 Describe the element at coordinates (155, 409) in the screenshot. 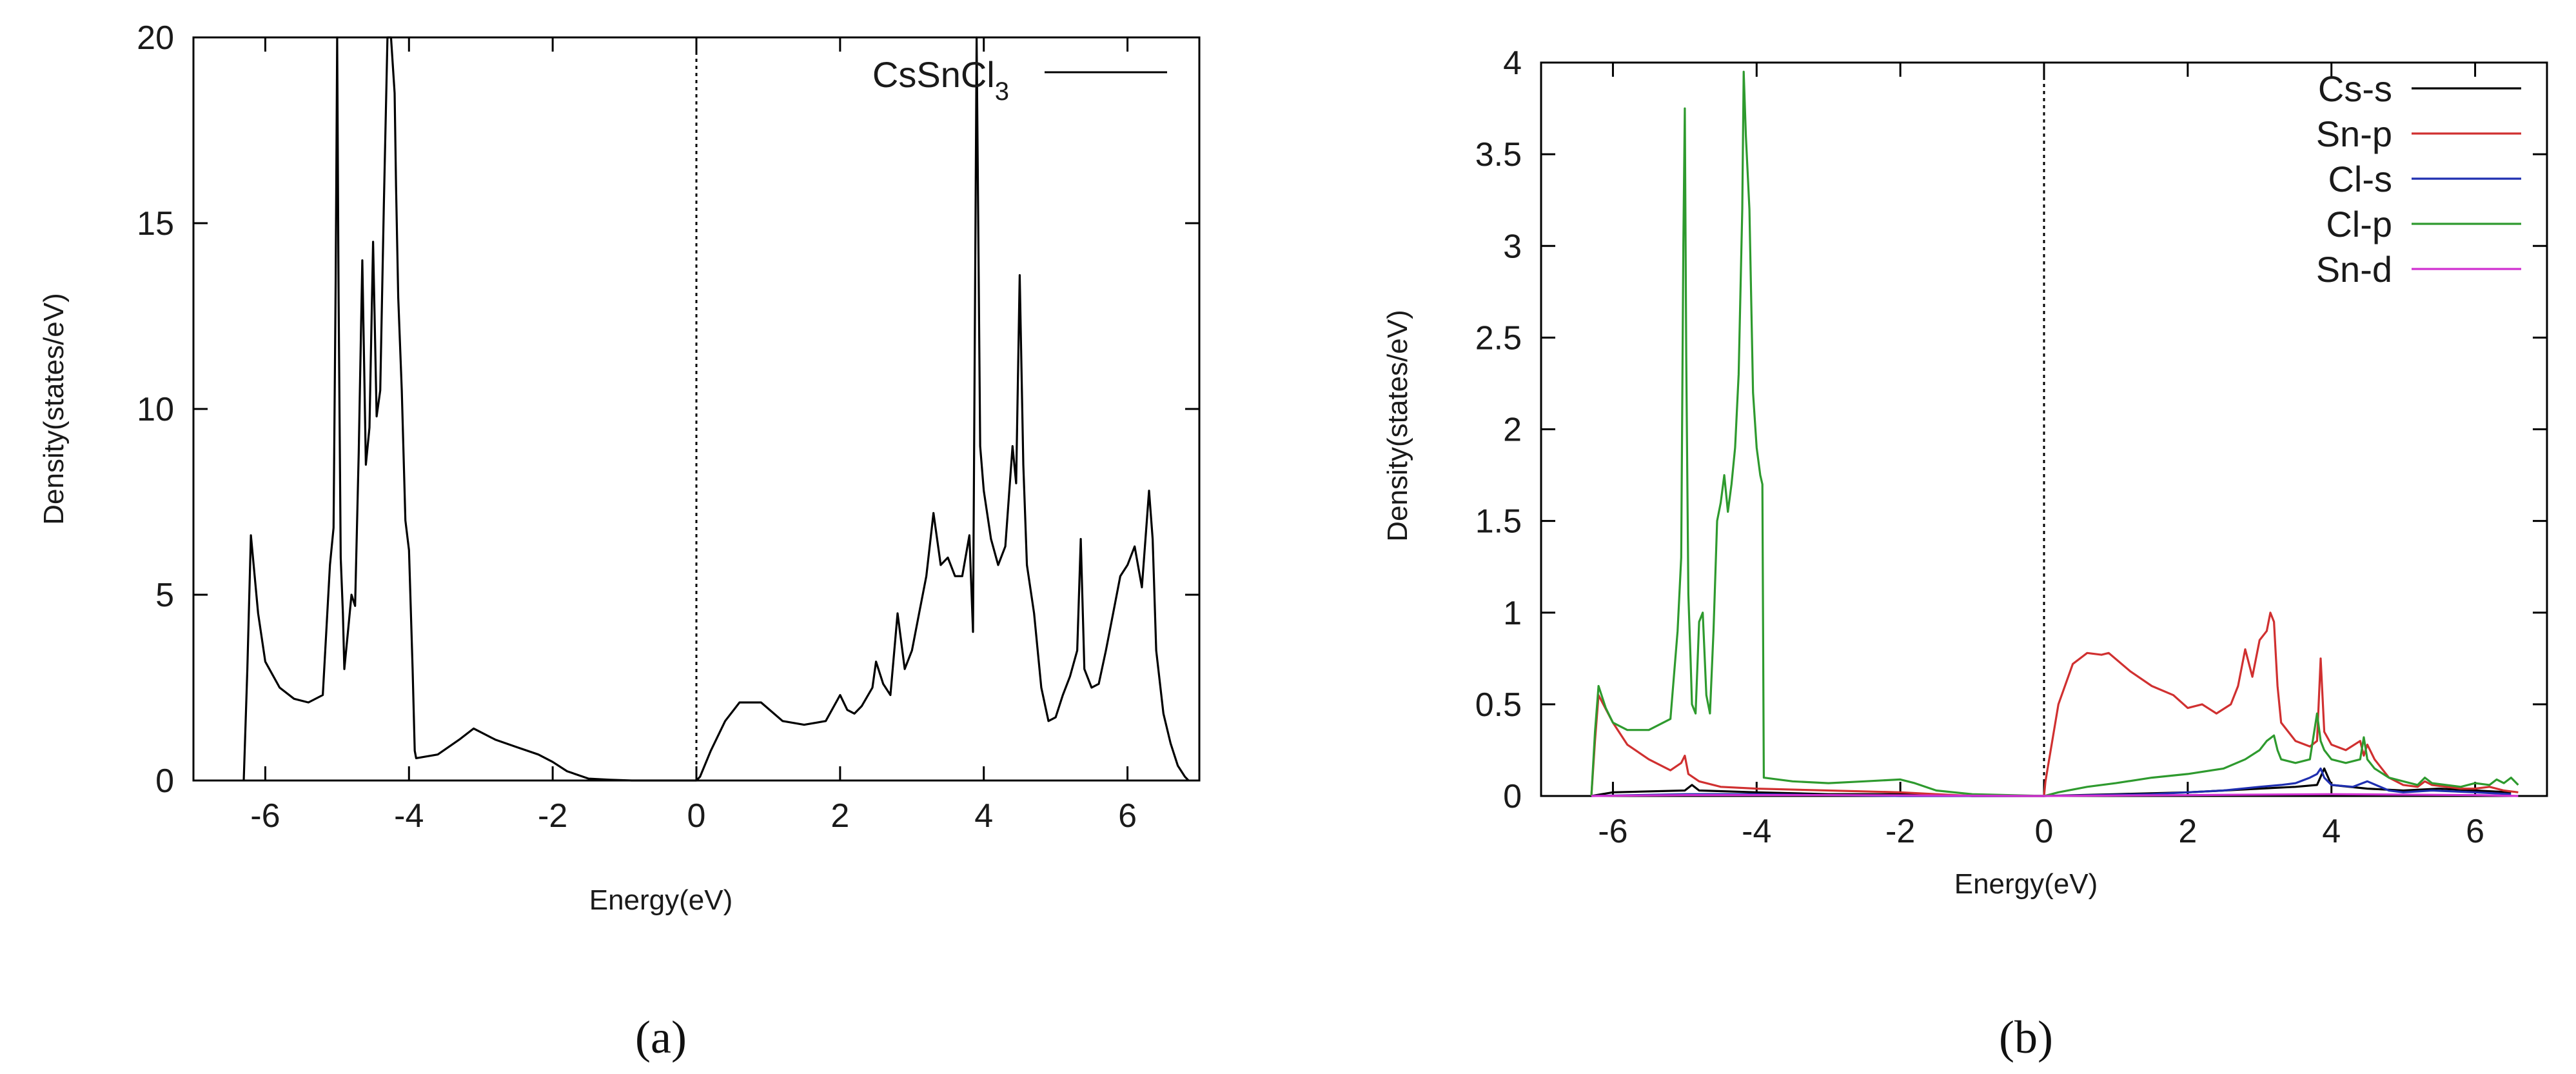

I see `panel-a-y-tick-label: 10` at that location.